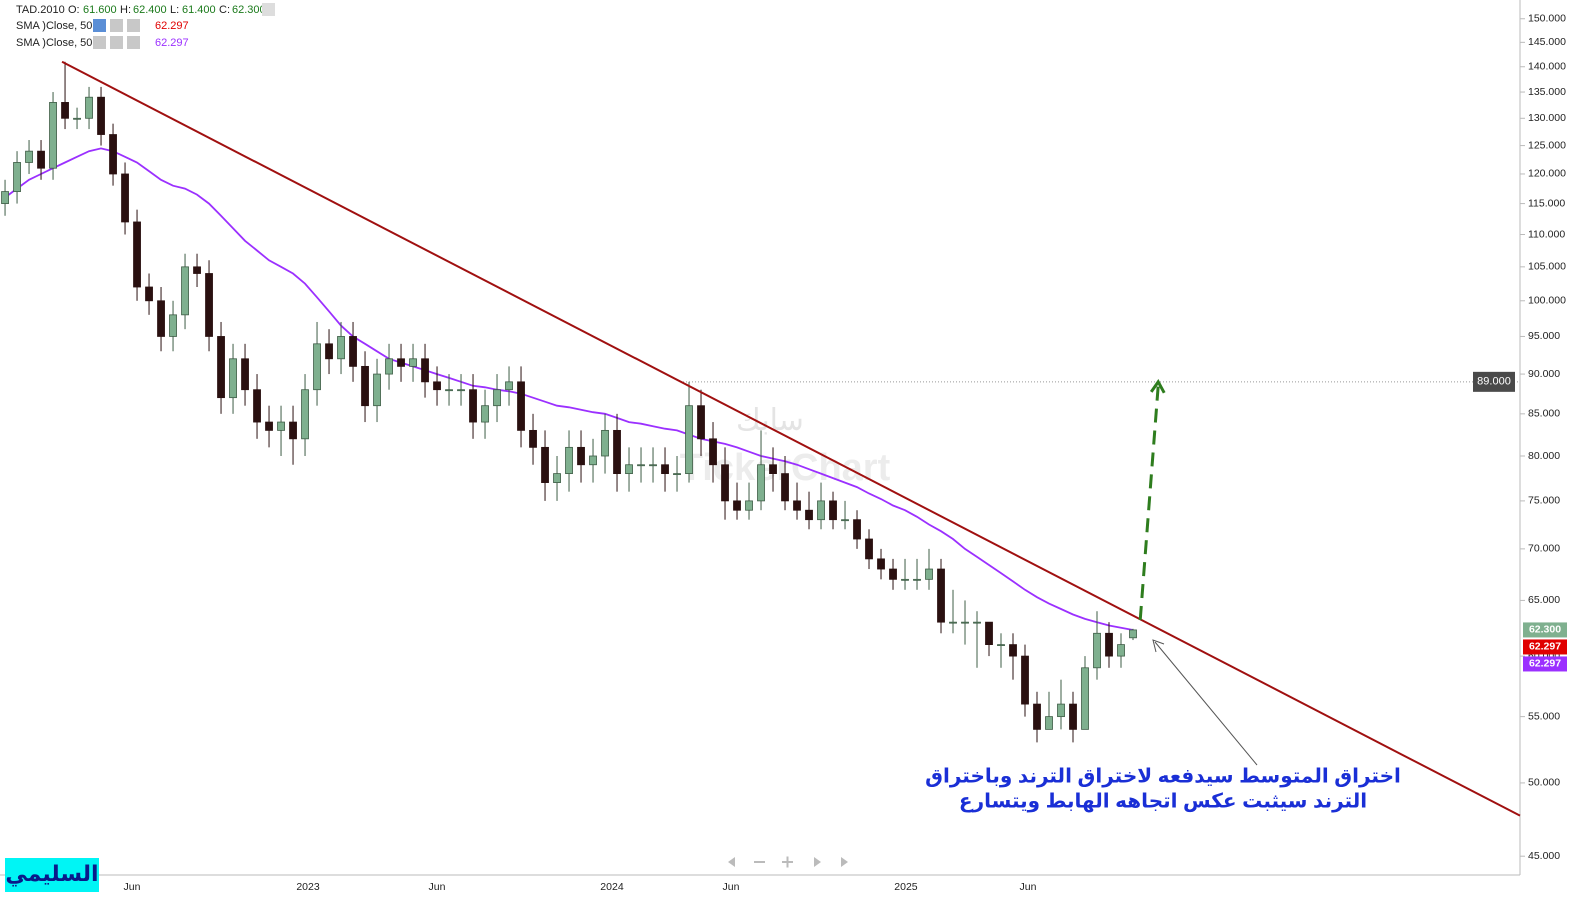 This screenshot has width=1572, height=899. What do you see at coordinates (1494, 382) in the screenshot?
I see `target-badge: 89.000` at bounding box center [1494, 382].